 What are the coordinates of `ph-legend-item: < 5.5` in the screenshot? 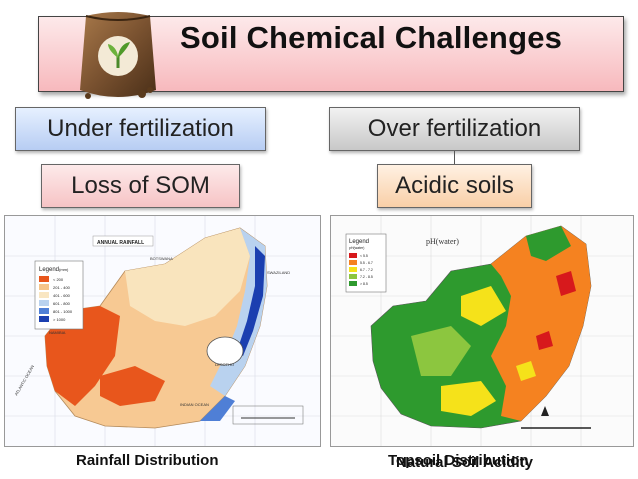 It's located at (364, 256).